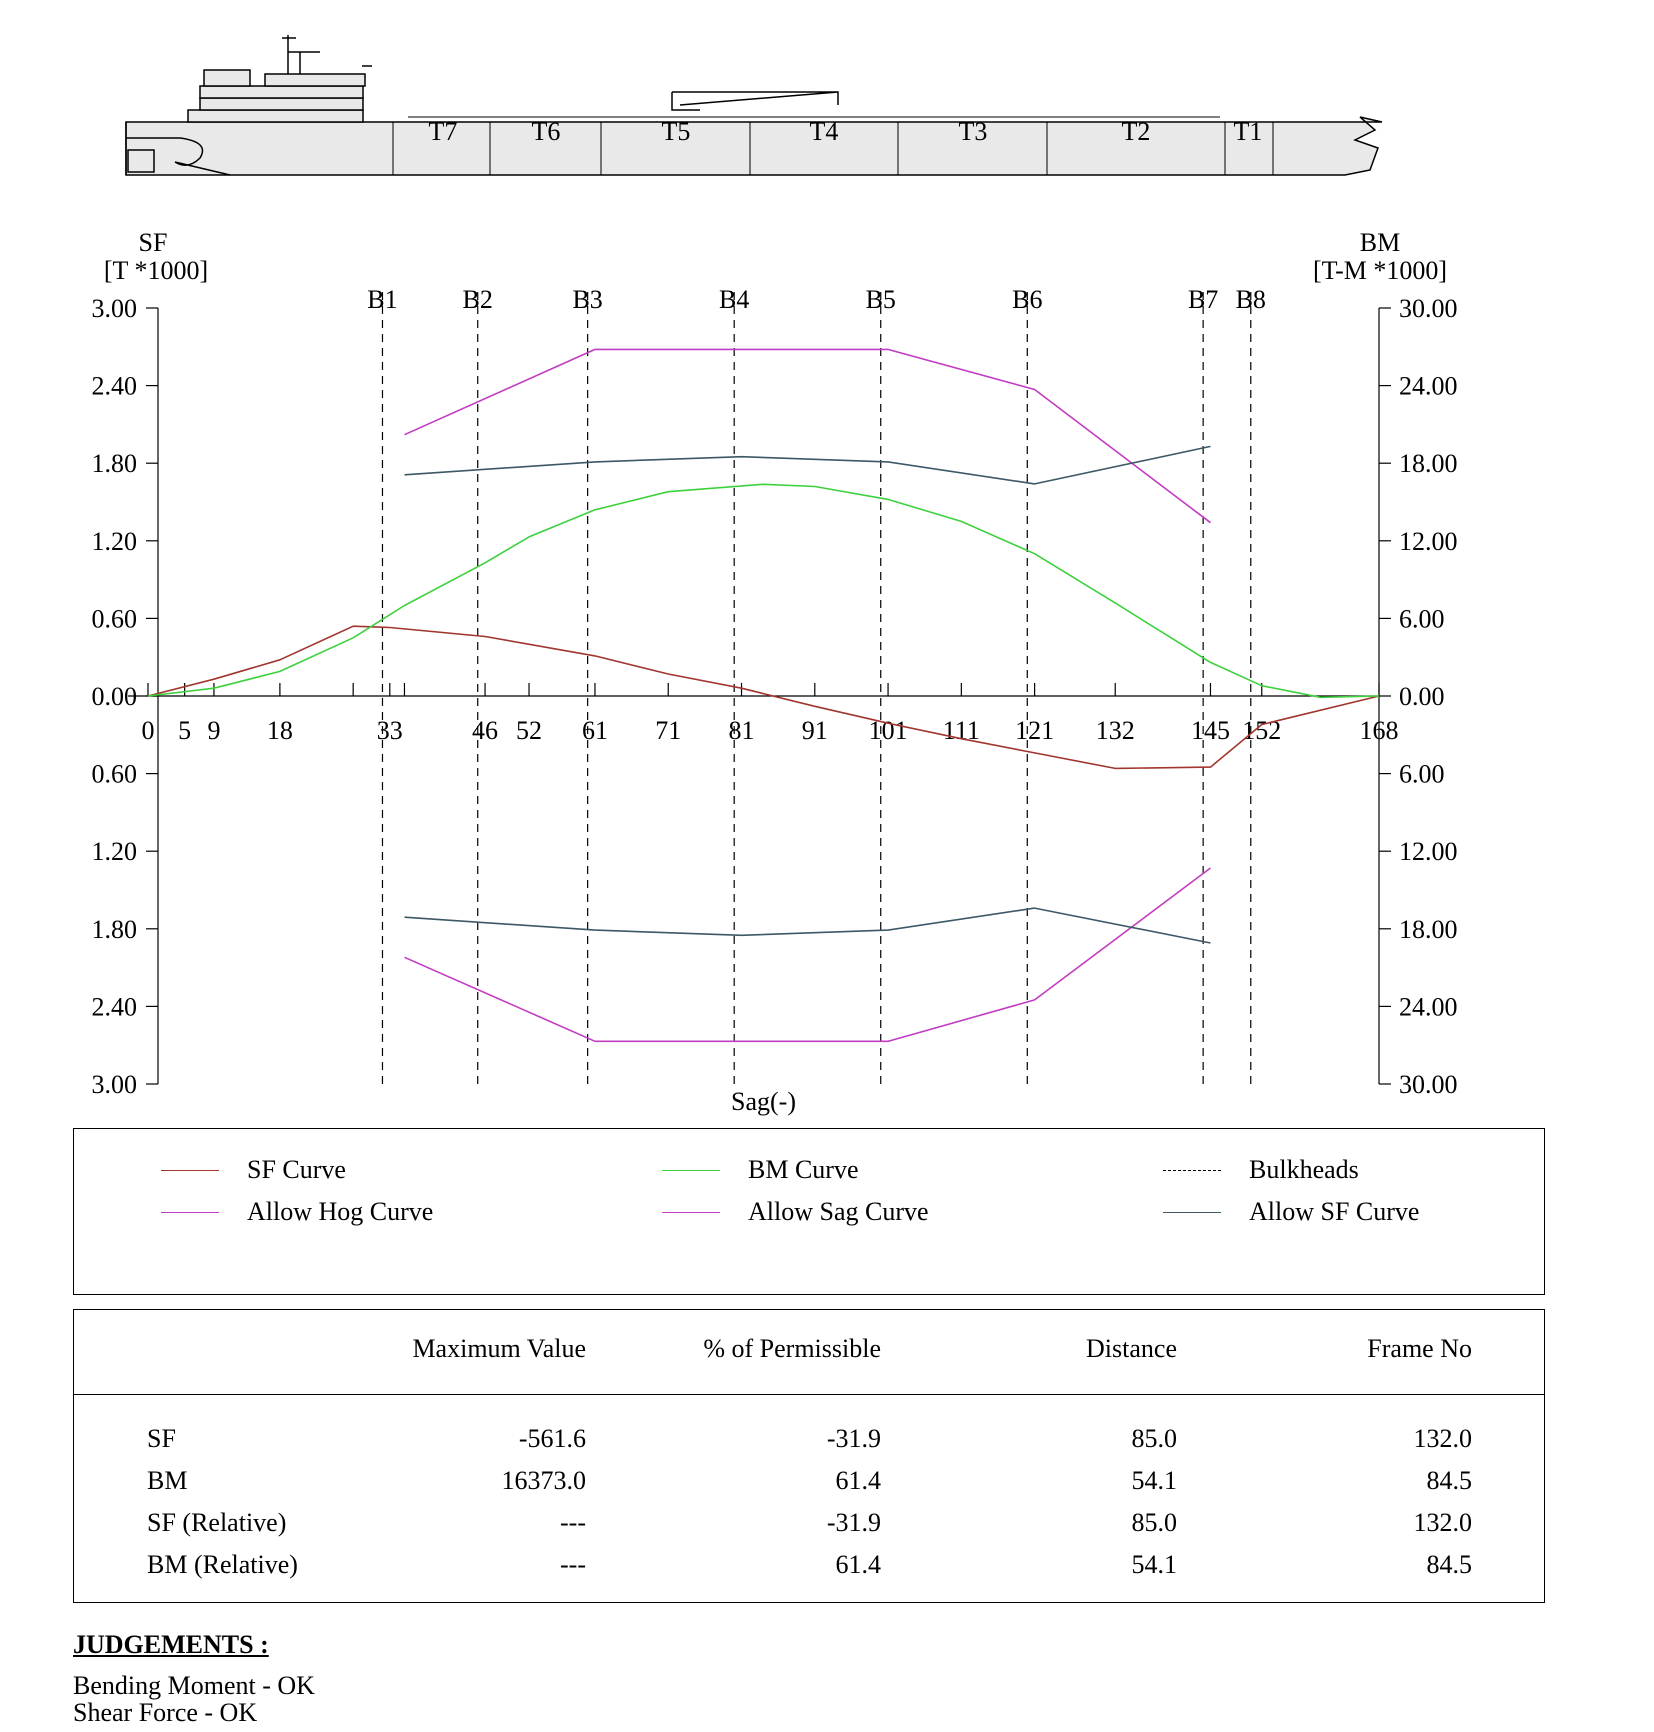 Image resolution: width=1654 pixels, height=1732 pixels. Describe the element at coordinates (167, 1480) in the screenshot. I see `row-label: BM` at that location.